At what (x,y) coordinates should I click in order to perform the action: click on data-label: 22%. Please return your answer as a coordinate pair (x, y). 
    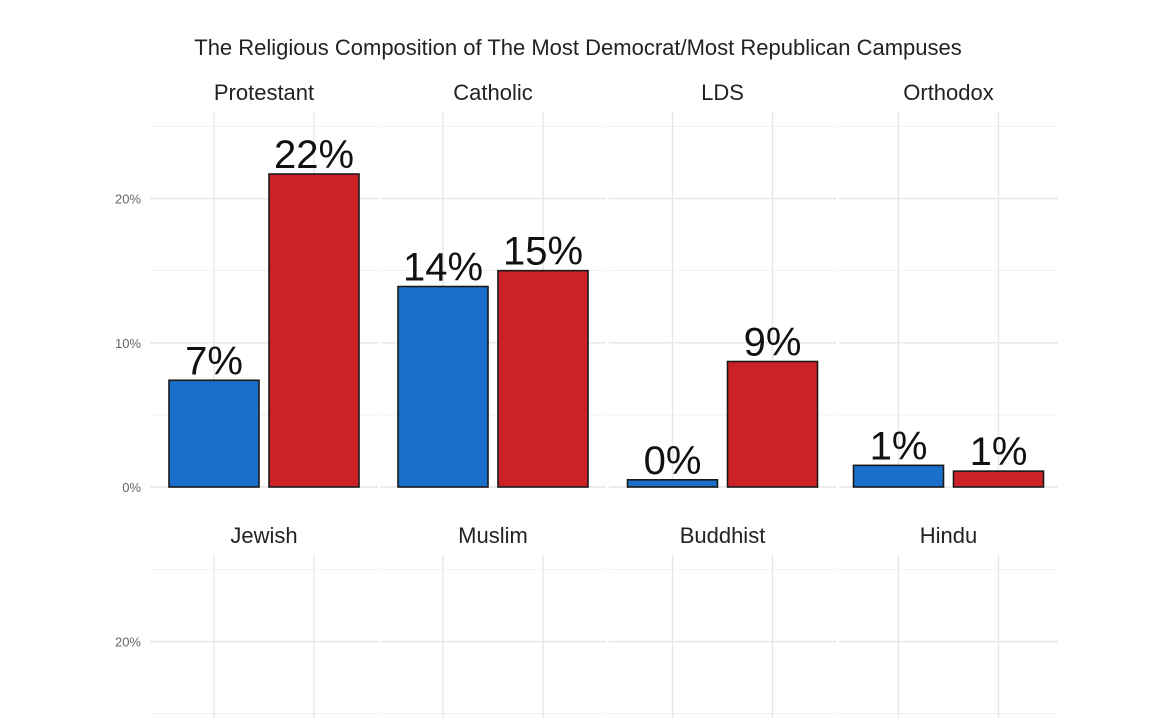
    Looking at the image, I should click on (314, 155).